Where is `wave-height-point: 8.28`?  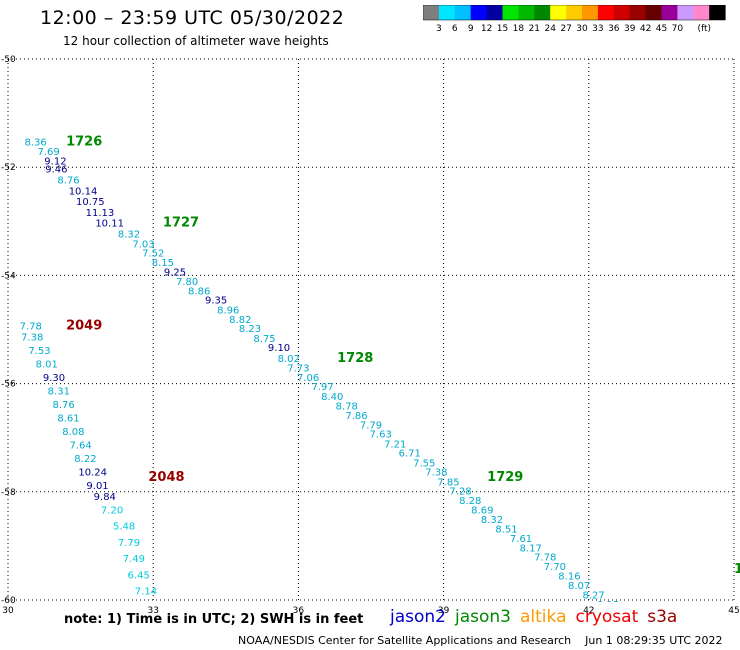
wave-height-point: 8.28 is located at coordinates (470, 501).